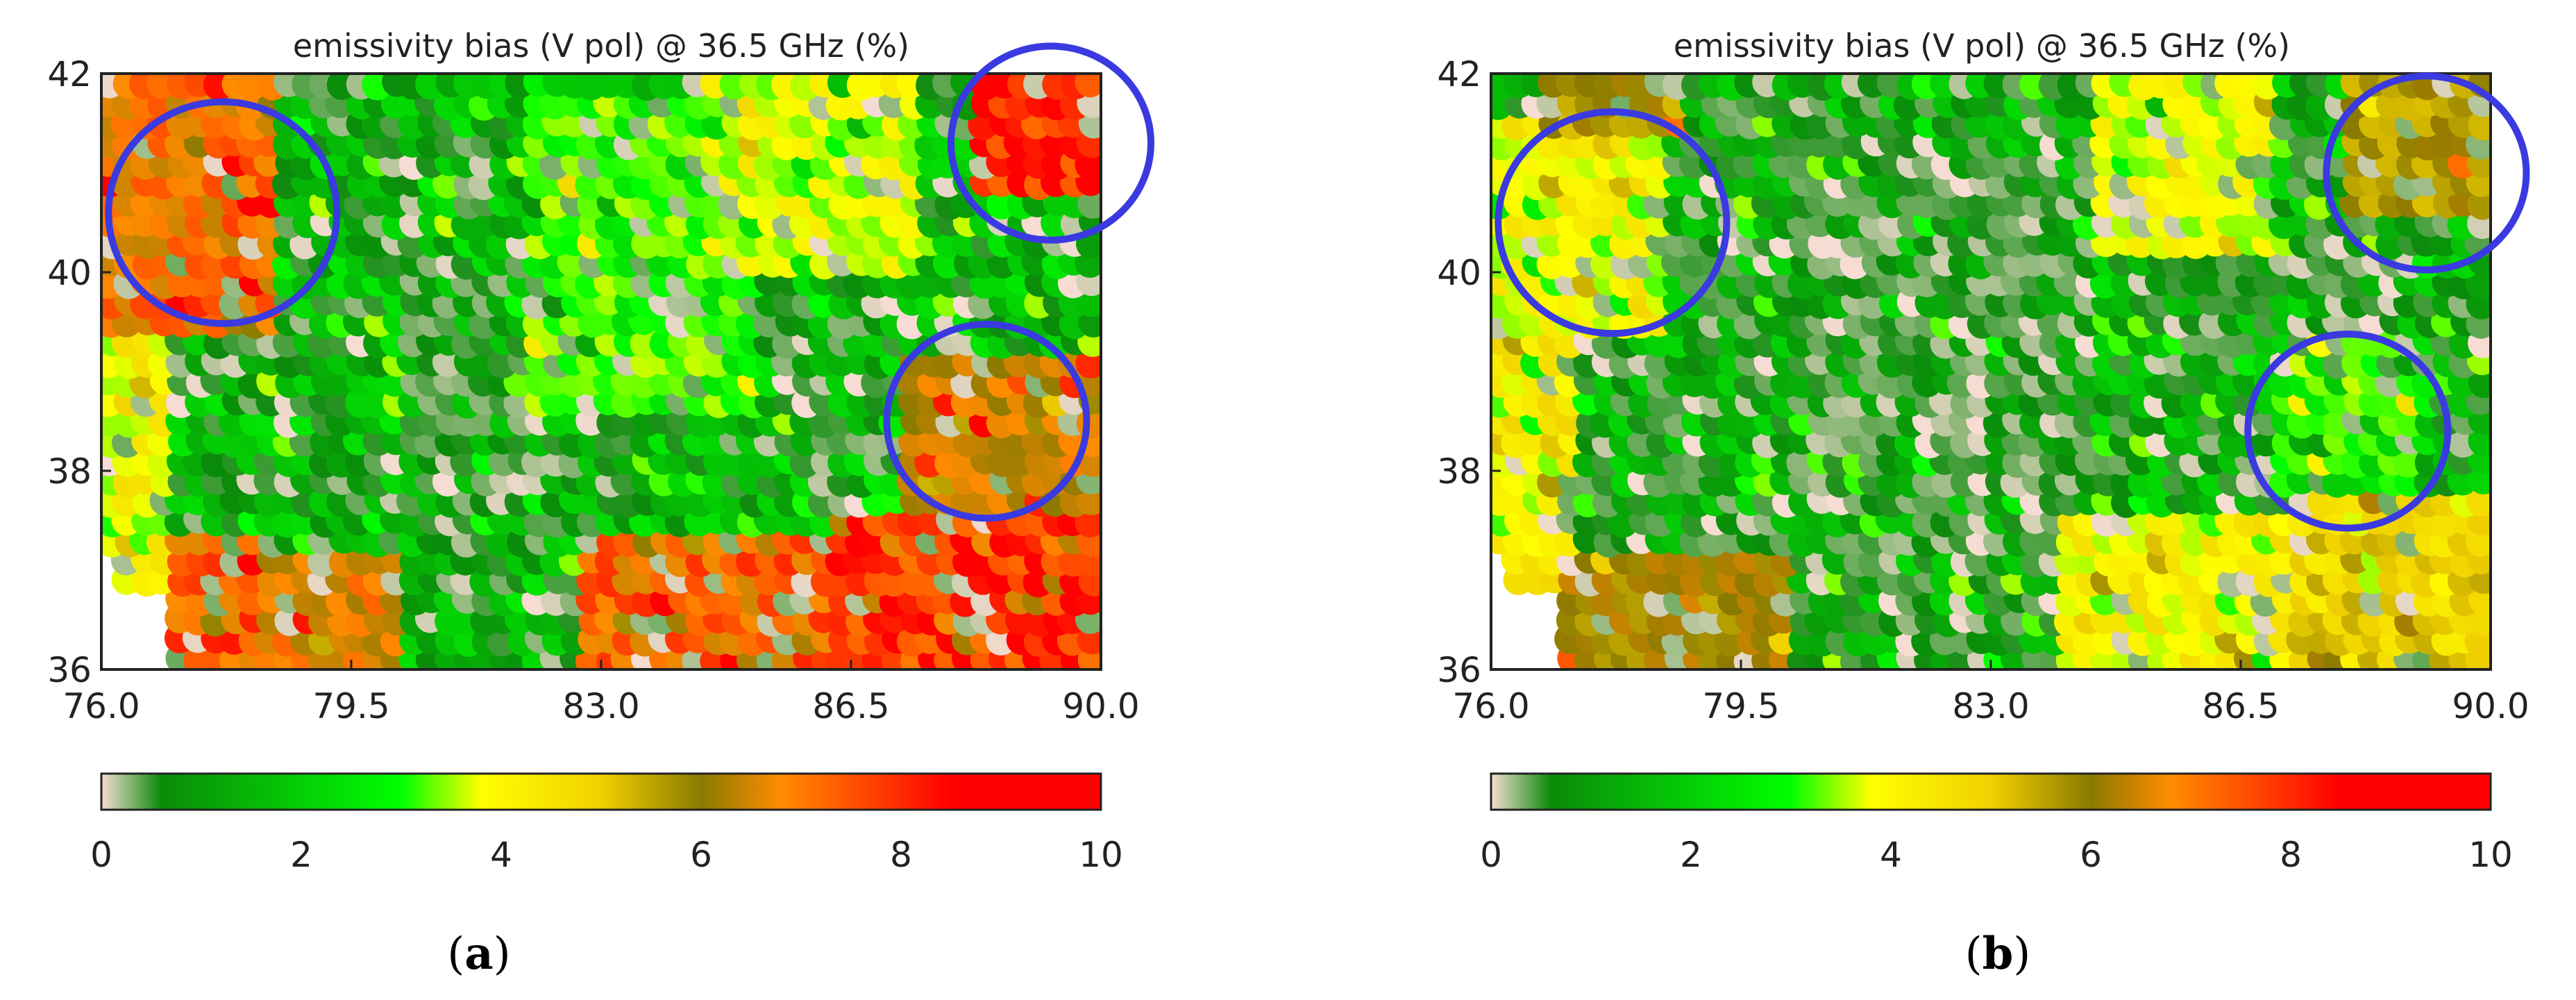 The height and width of the screenshot is (1000, 2576). I want to click on panel-caption-letter: b, so click(1998, 954).